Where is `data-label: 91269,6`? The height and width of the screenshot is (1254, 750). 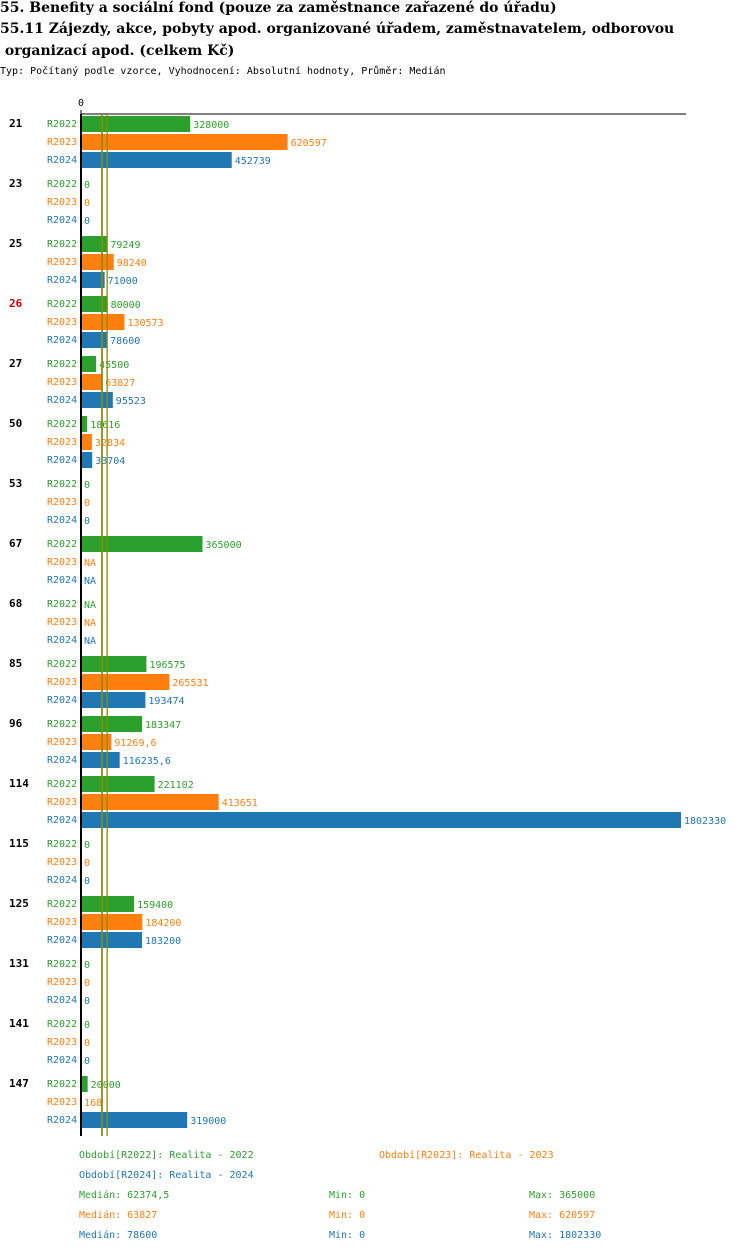 data-label: 91269,6 is located at coordinates (135, 743).